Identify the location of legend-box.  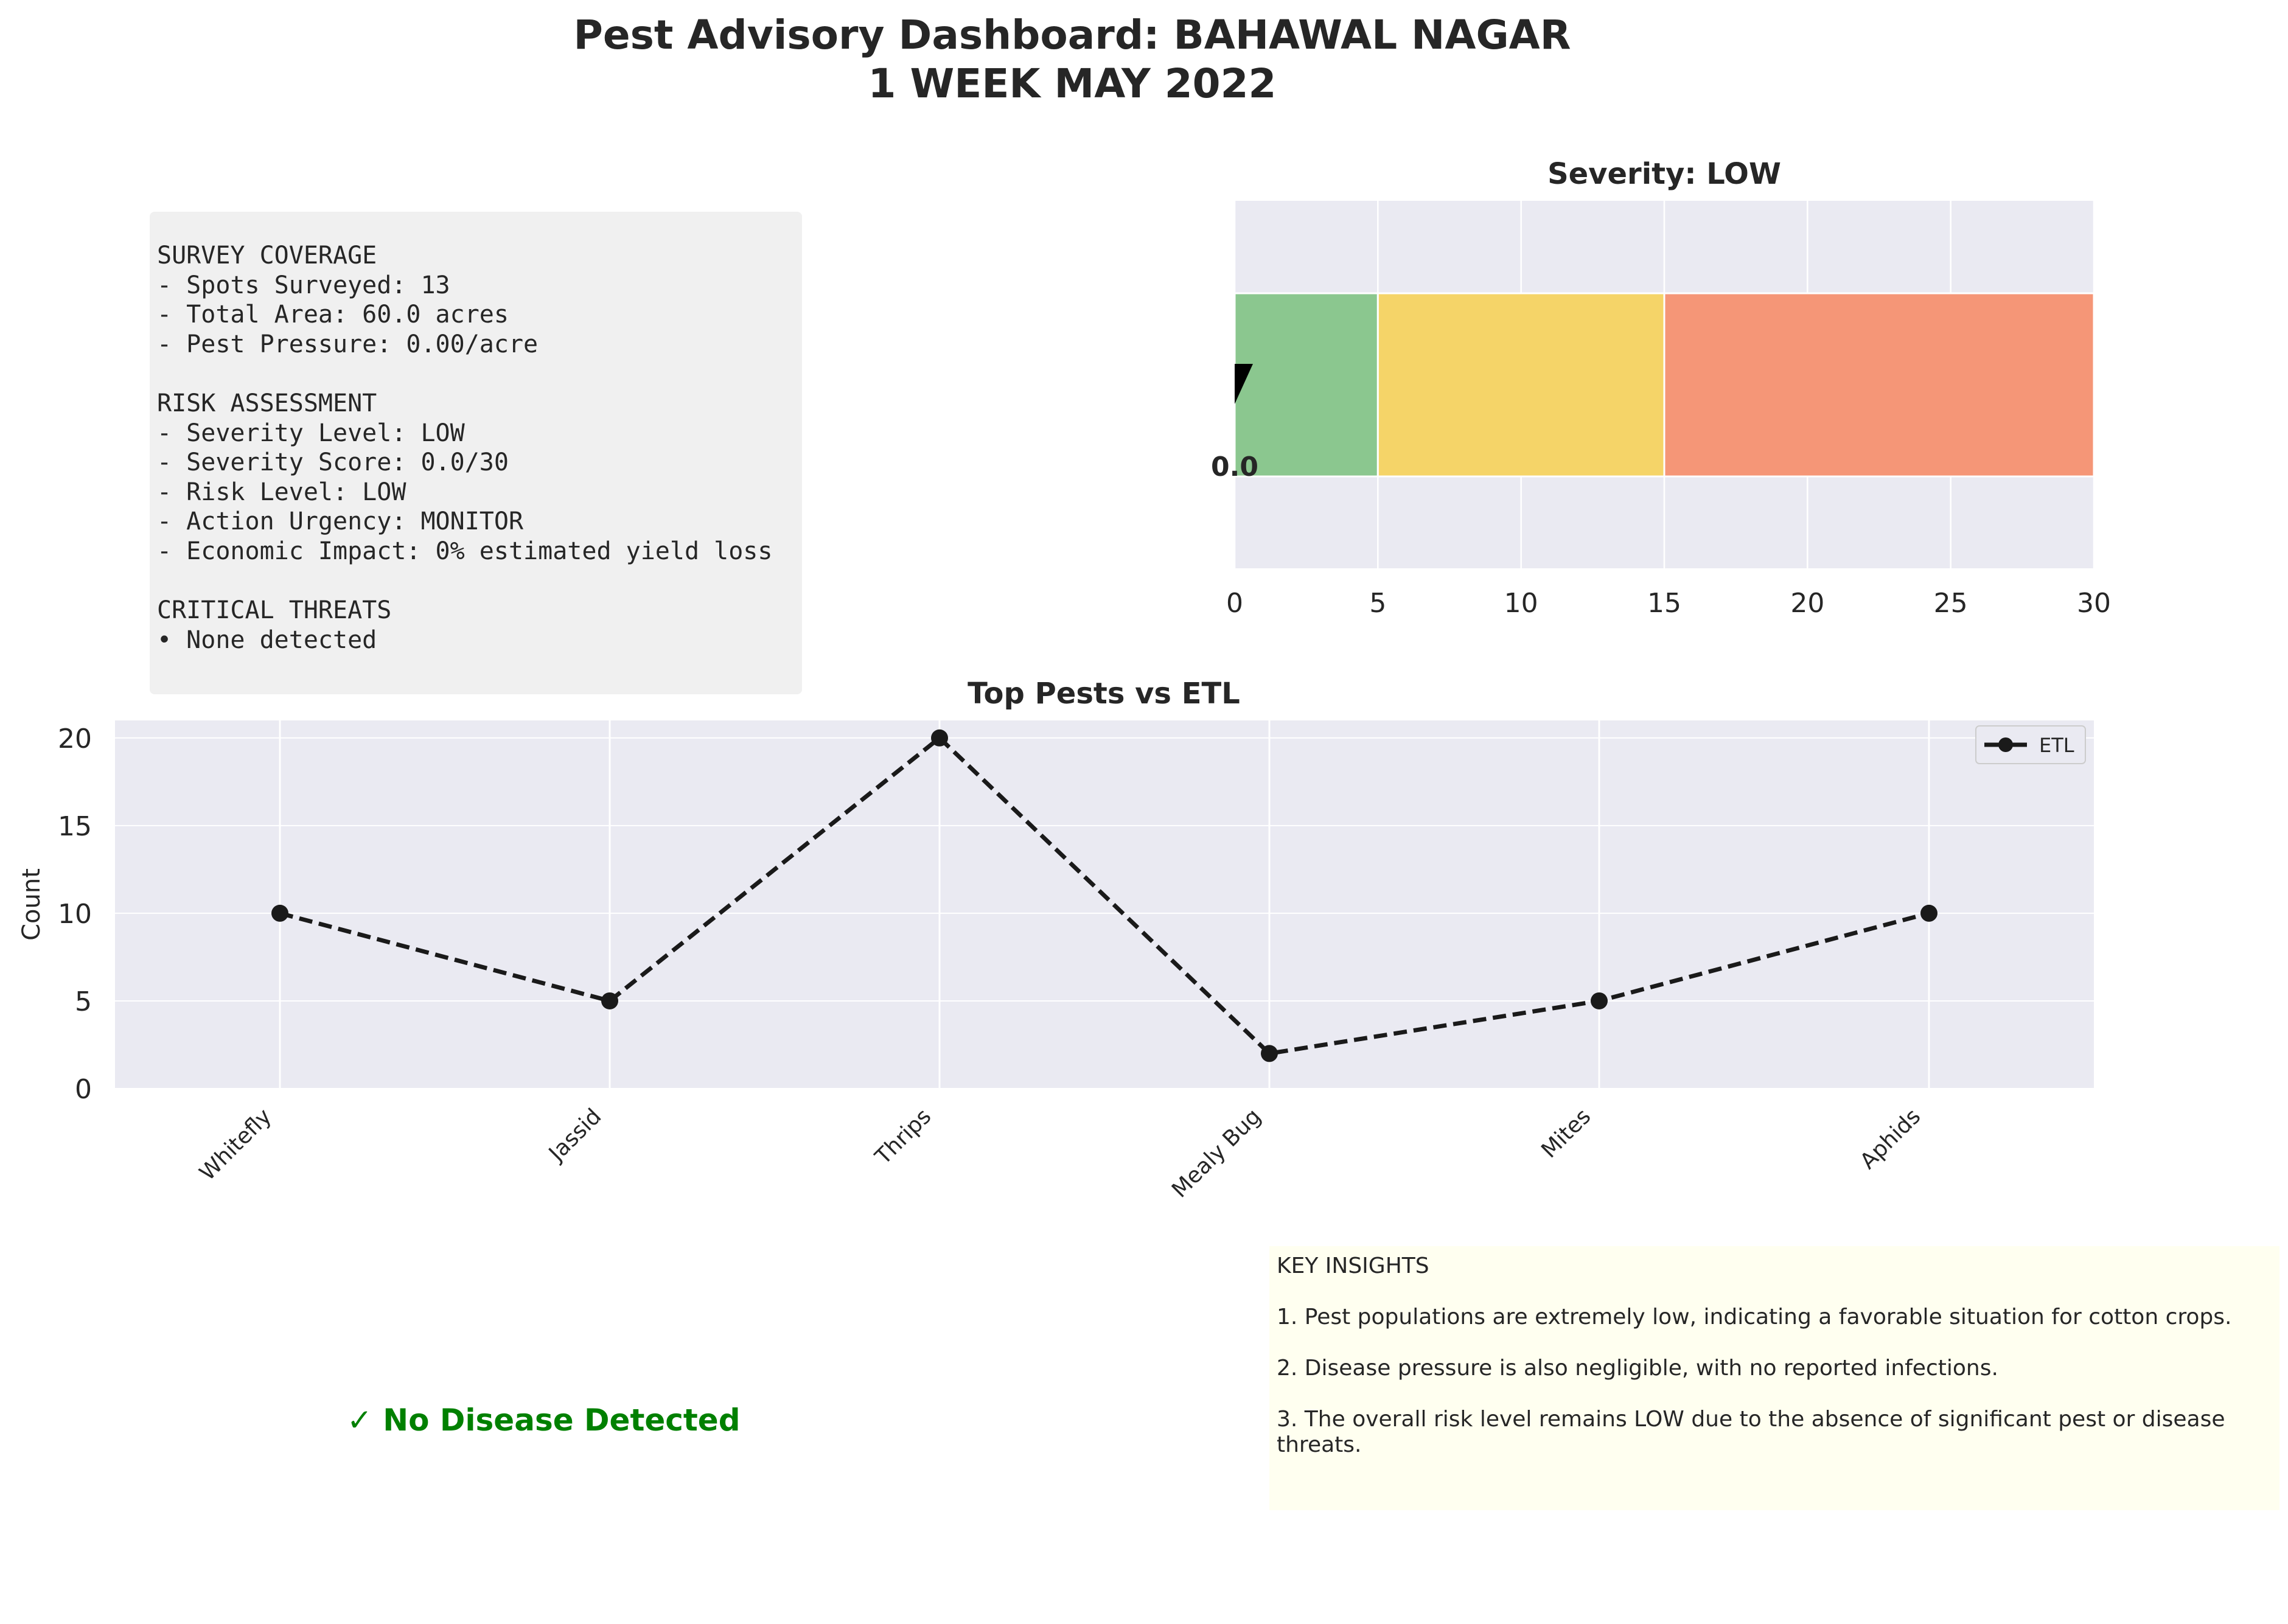
(2030, 744).